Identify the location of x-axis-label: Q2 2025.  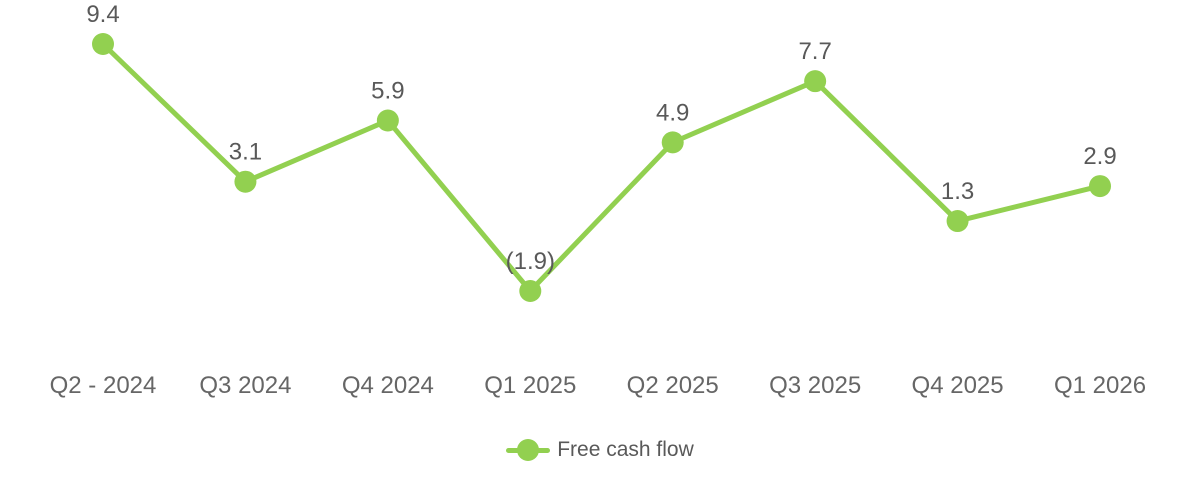
(673, 385).